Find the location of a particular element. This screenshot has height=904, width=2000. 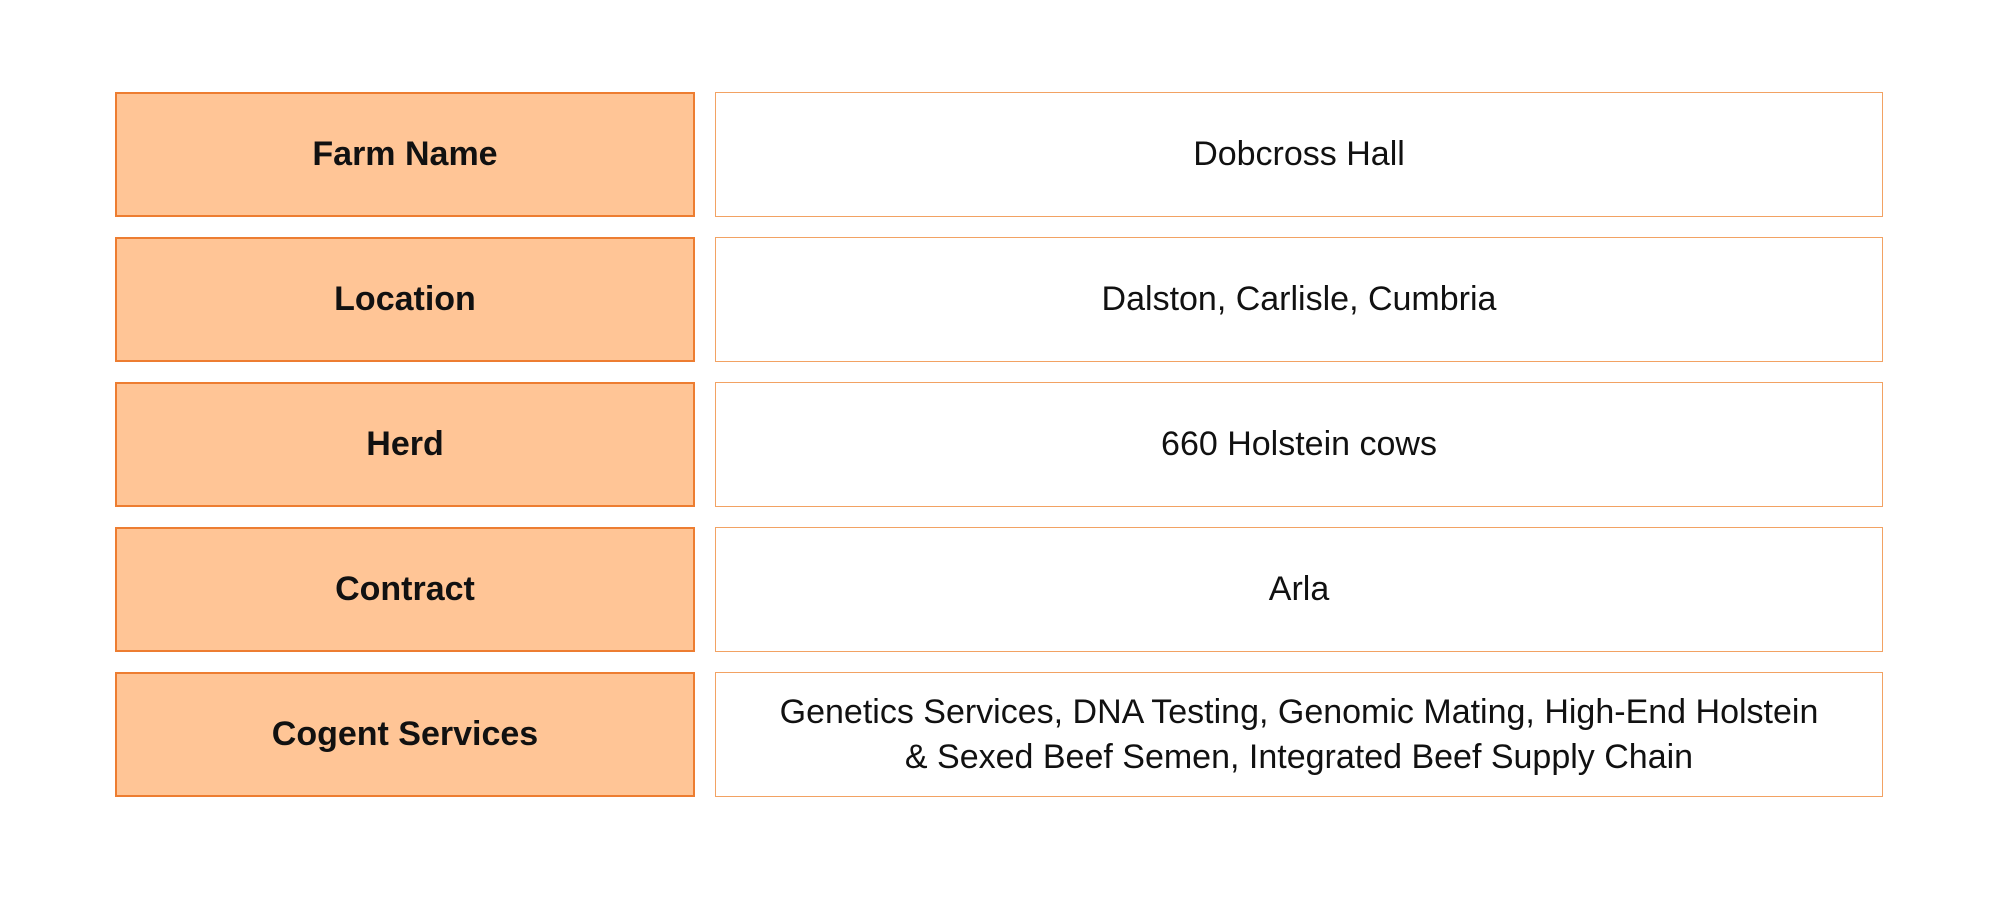

table-row-farm-name: Farm Name Dobcross Hall is located at coordinates (1057, 154).